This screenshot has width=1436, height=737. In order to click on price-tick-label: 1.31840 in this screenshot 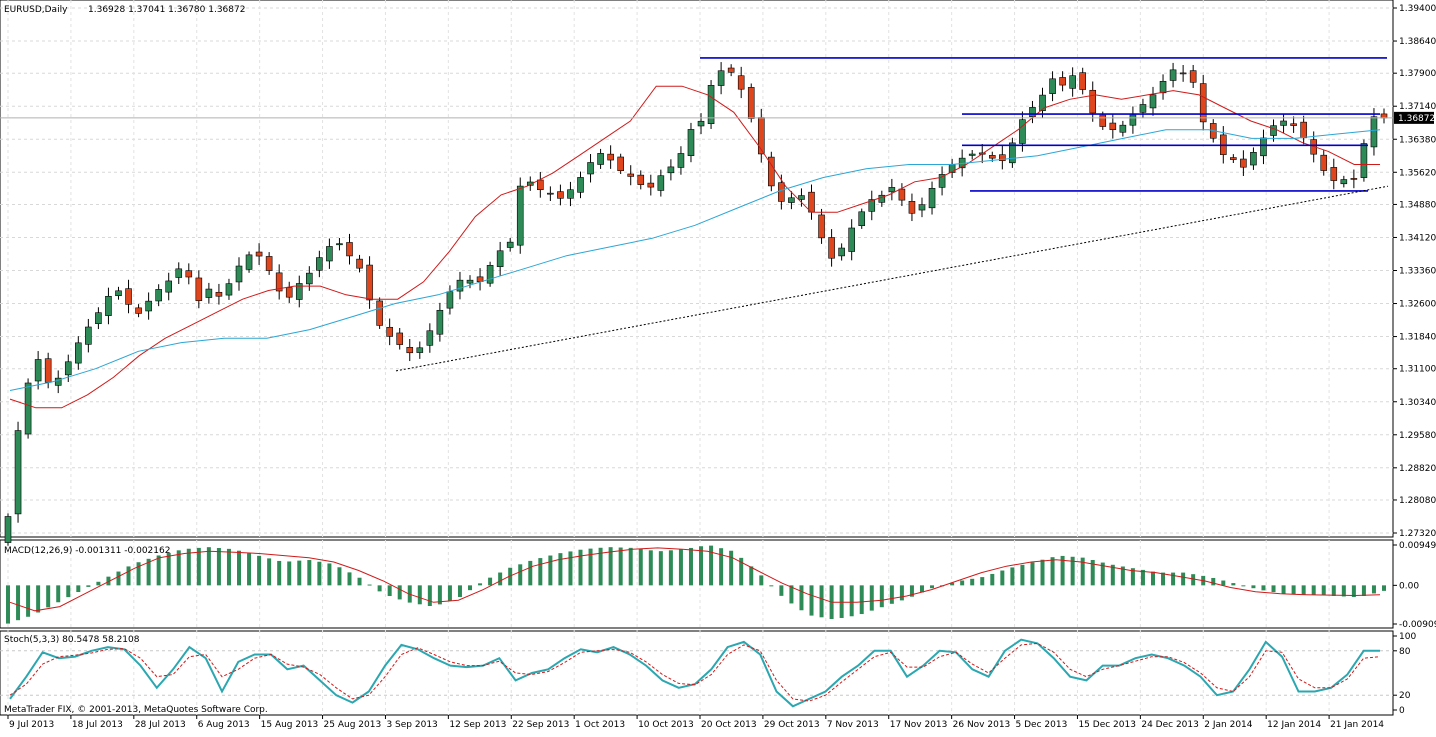, I will do `click(1417, 338)`.